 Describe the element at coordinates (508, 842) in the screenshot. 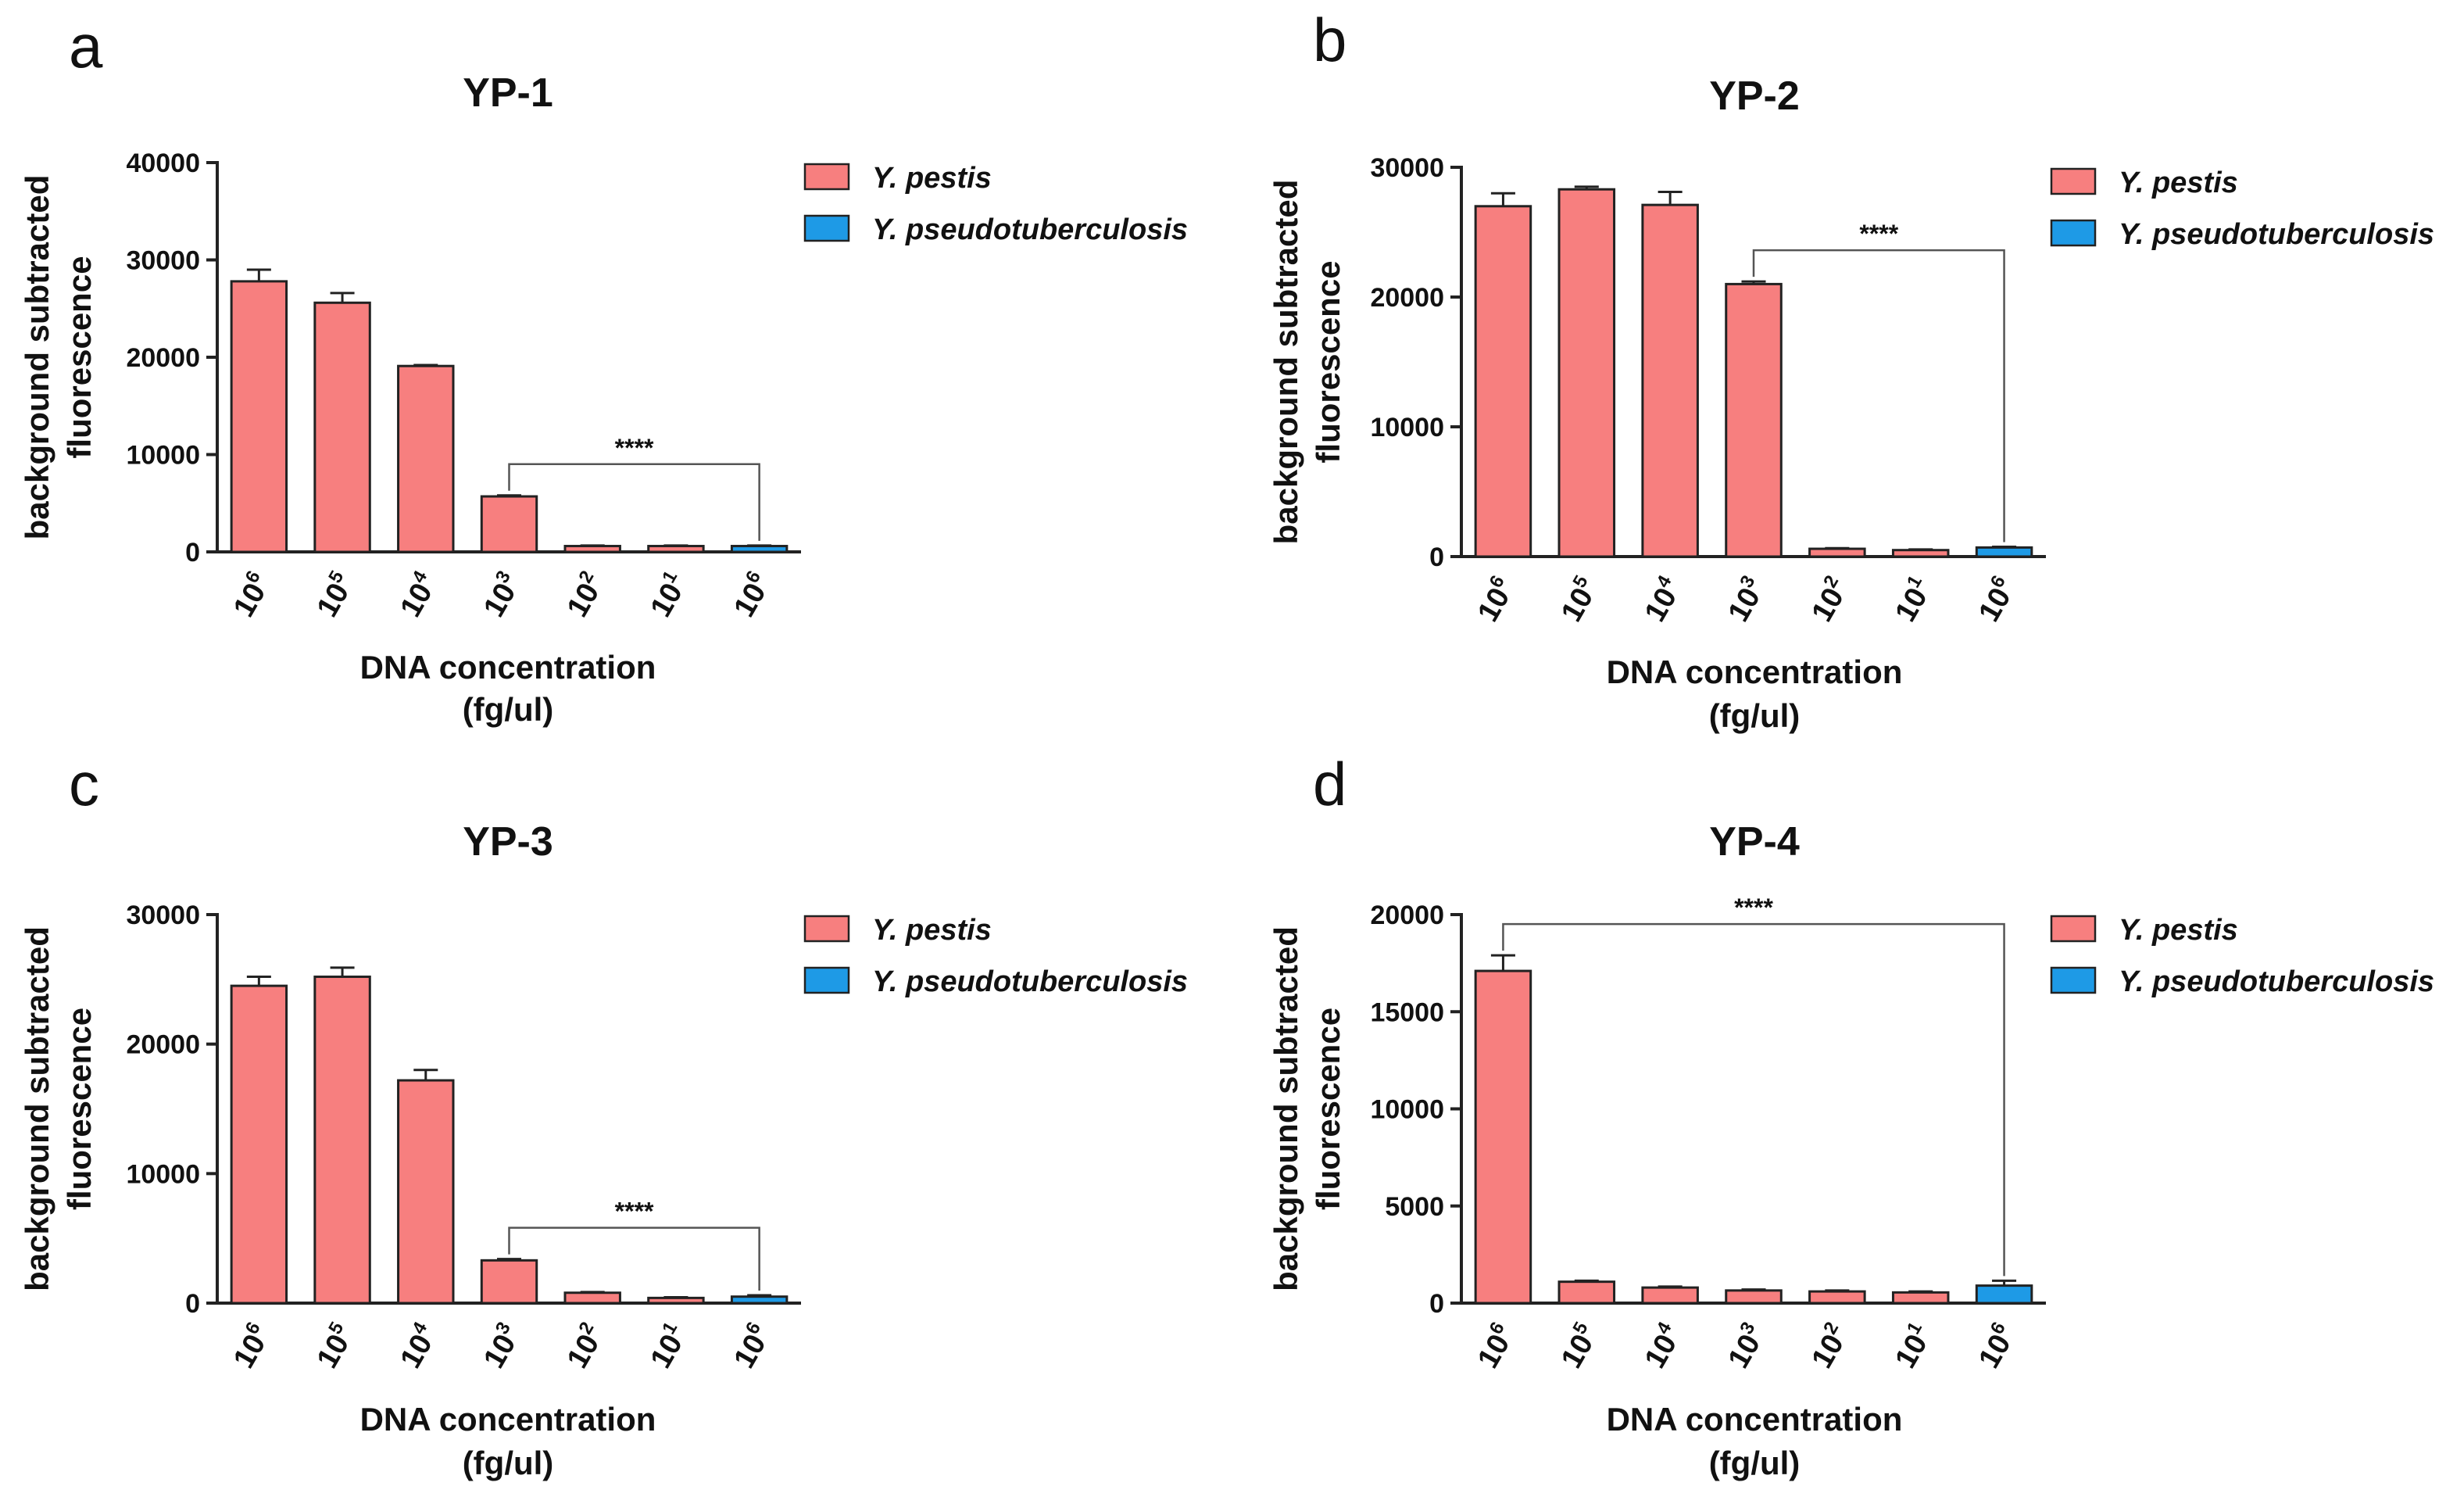

I see `chart-title: YP-3` at that location.